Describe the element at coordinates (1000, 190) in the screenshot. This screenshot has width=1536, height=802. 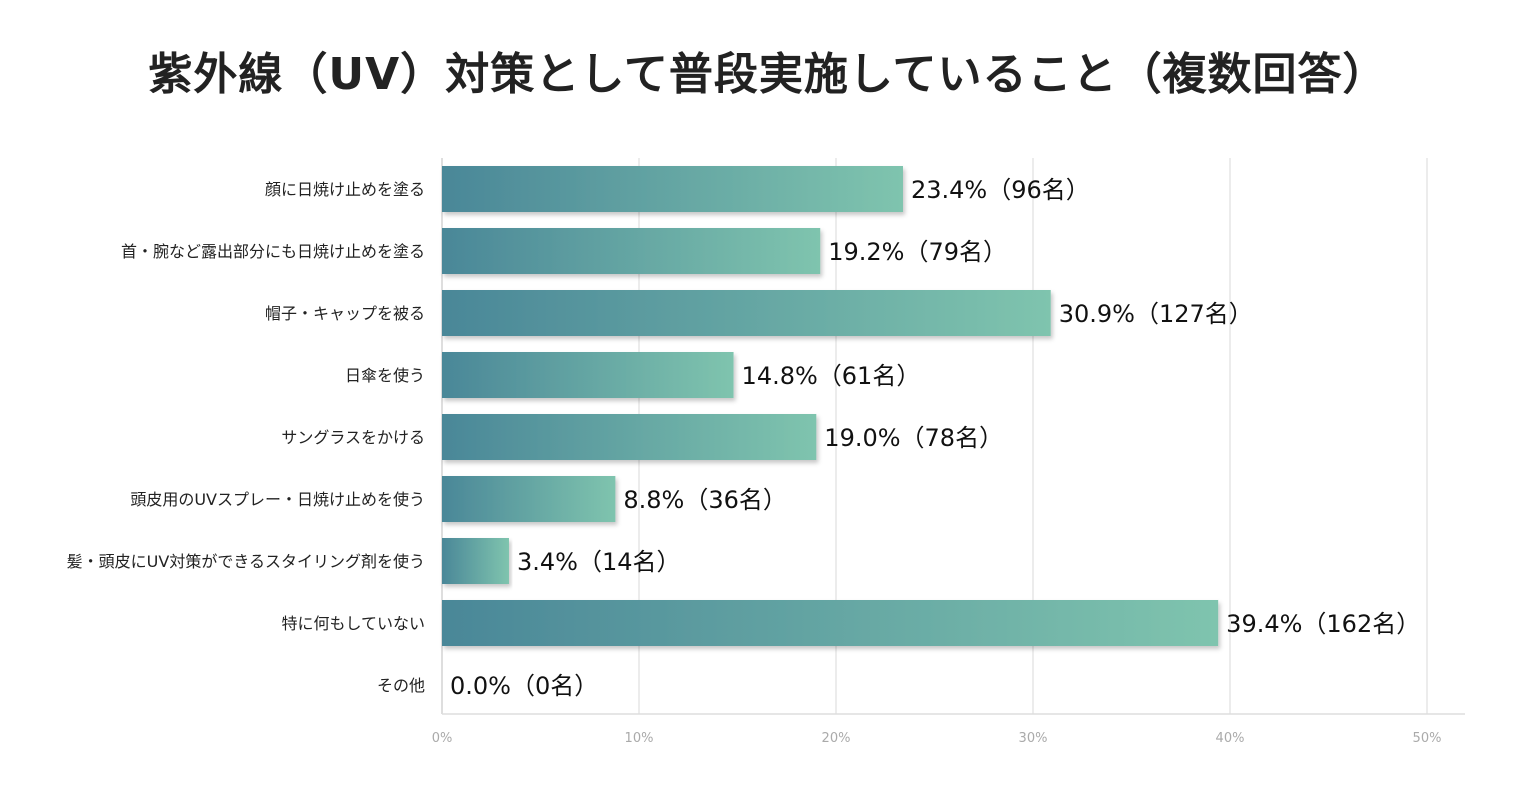
I see `data-label: 23.4%（96名）` at that location.